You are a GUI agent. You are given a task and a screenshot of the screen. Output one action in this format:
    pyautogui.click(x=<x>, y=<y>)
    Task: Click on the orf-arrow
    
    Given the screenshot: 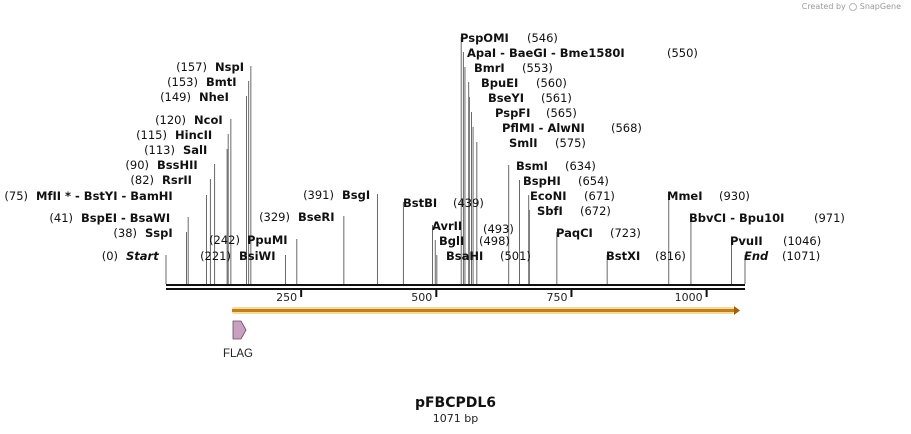 What is the action you would take?
    pyautogui.click(x=486, y=310)
    